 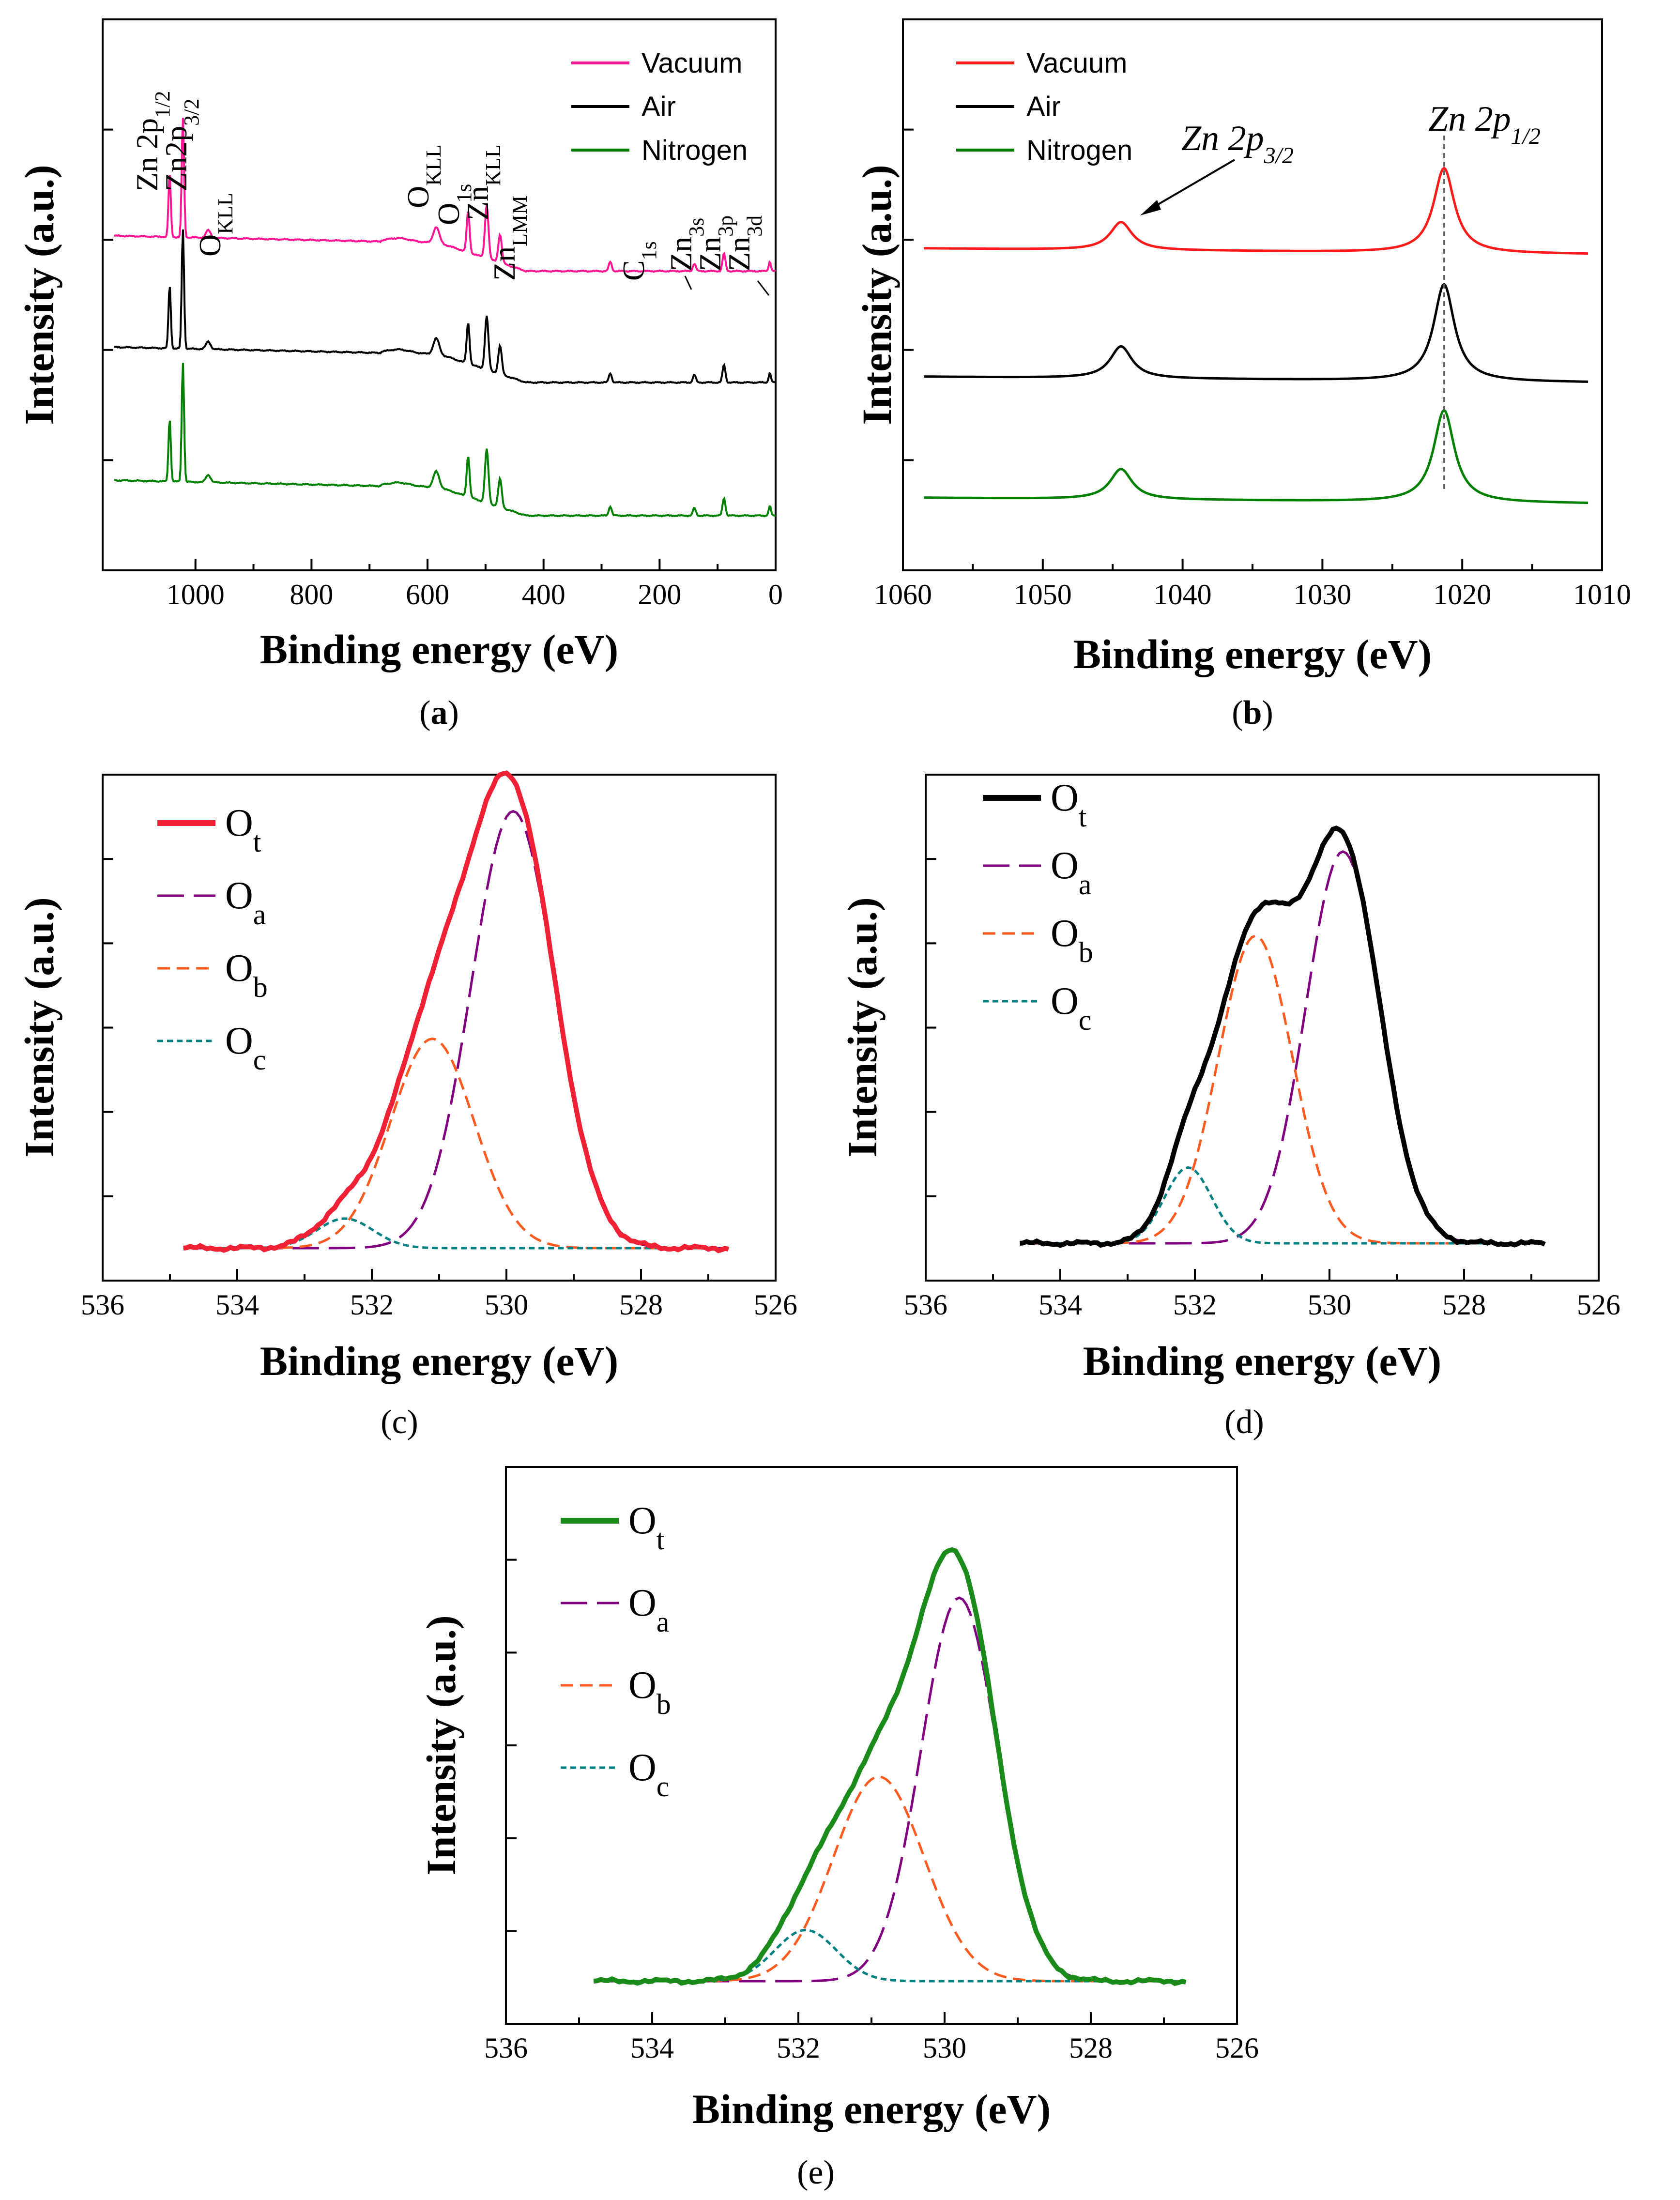 I want to click on panel-c-component-ob, so click(x=456, y=1144).